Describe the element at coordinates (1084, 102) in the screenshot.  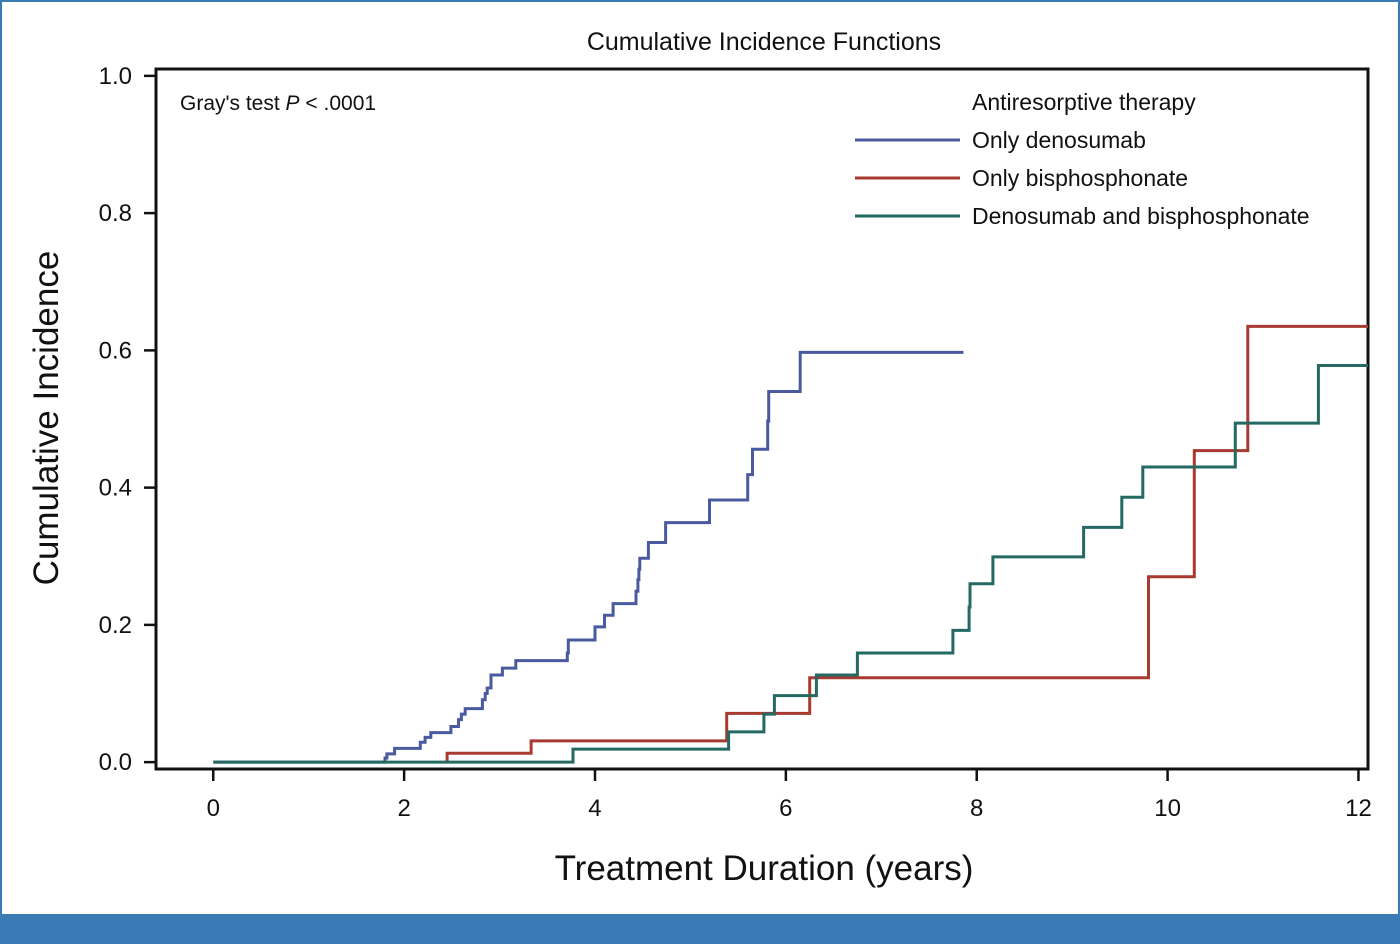
I see `legend-title: Antiresorptive therapy` at that location.